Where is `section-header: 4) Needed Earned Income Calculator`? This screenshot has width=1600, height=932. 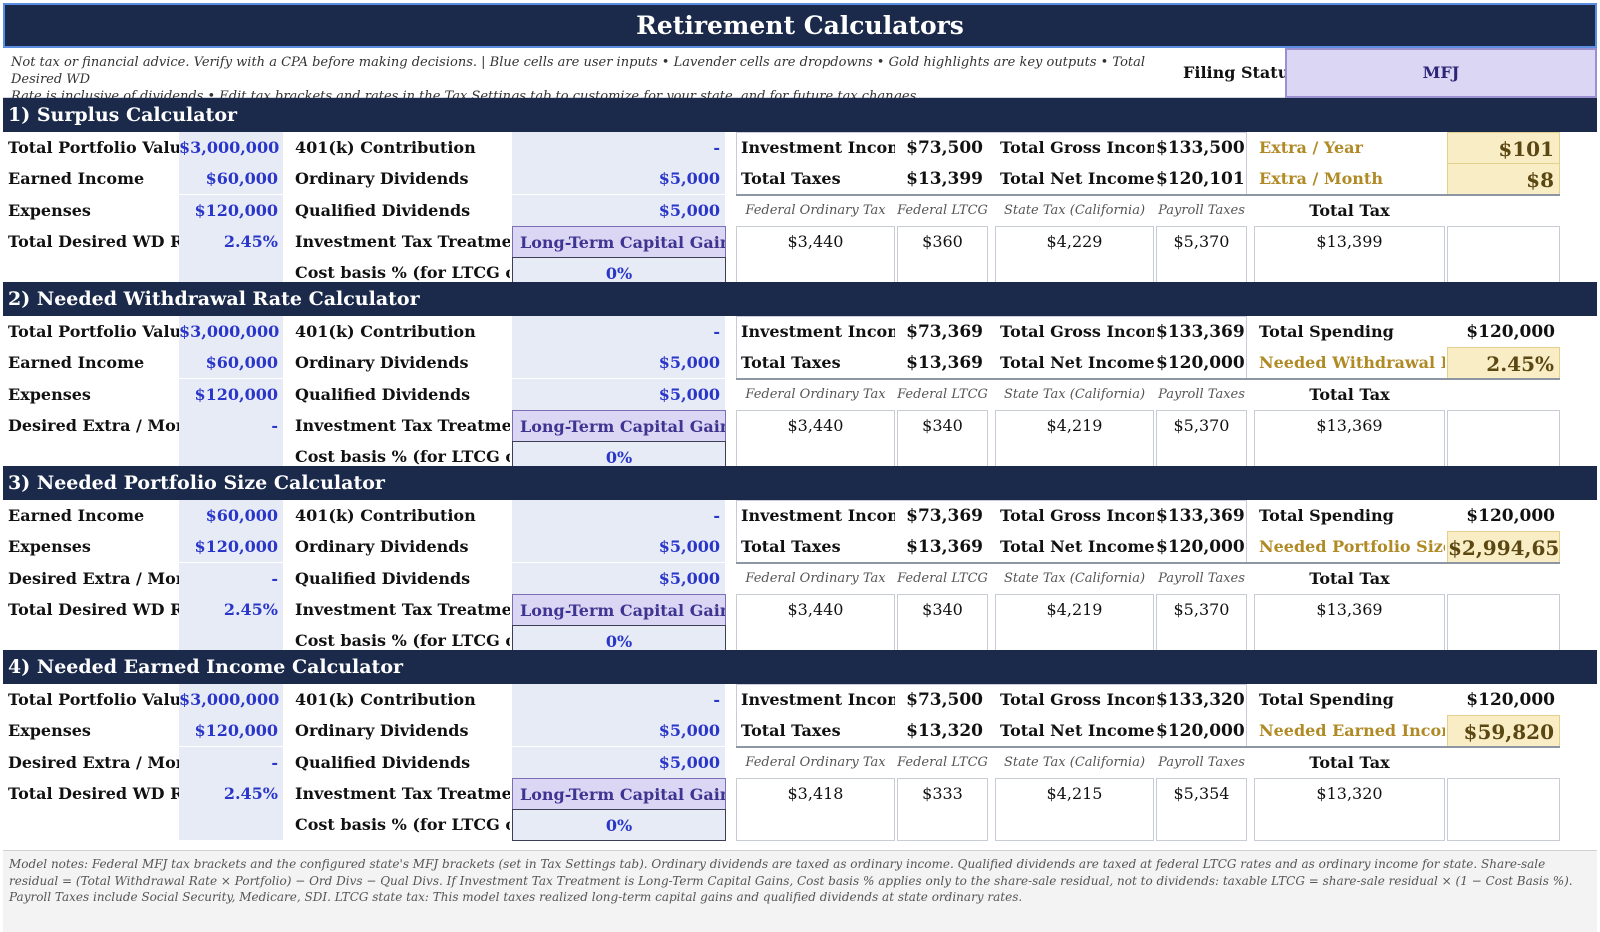
section-header: 4) Needed Earned Income Calculator is located at coordinates (800, 667).